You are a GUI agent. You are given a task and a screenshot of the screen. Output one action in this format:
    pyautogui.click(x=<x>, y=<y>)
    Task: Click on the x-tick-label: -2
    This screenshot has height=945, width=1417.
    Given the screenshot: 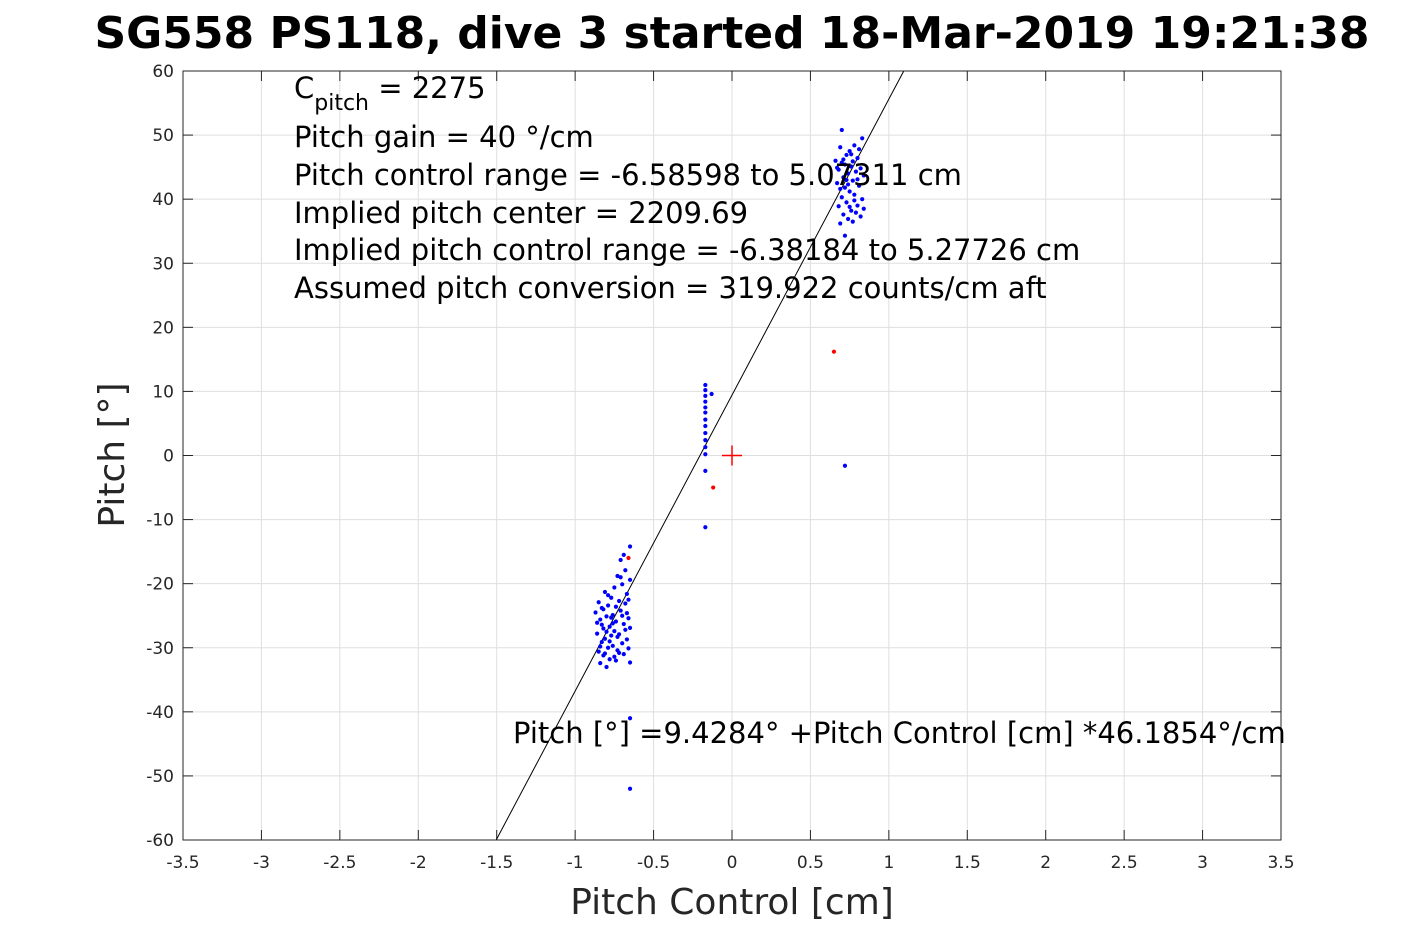 What is the action you would take?
    pyautogui.click(x=418, y=863)
    